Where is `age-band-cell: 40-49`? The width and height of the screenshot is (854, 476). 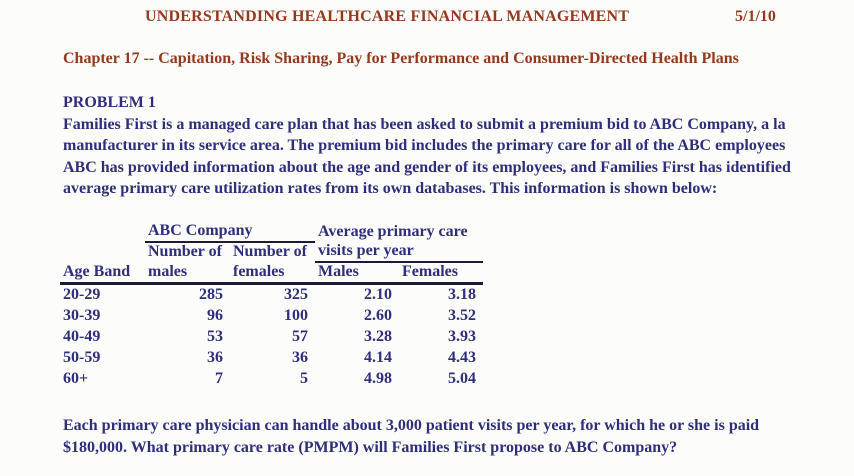
age-band-cell: 40-49 is located at coordinates (82, 336).